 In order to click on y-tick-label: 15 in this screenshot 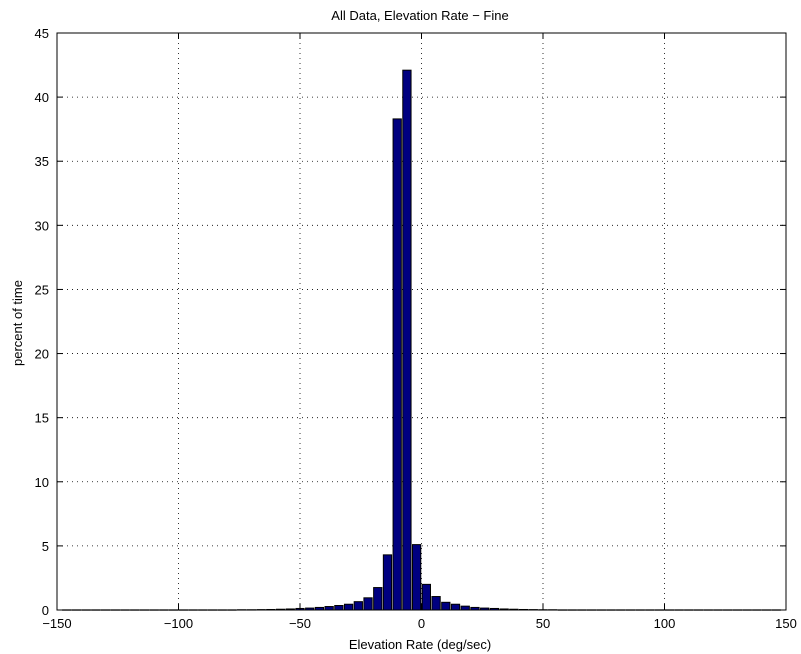, I will do `click(42, 418)`.